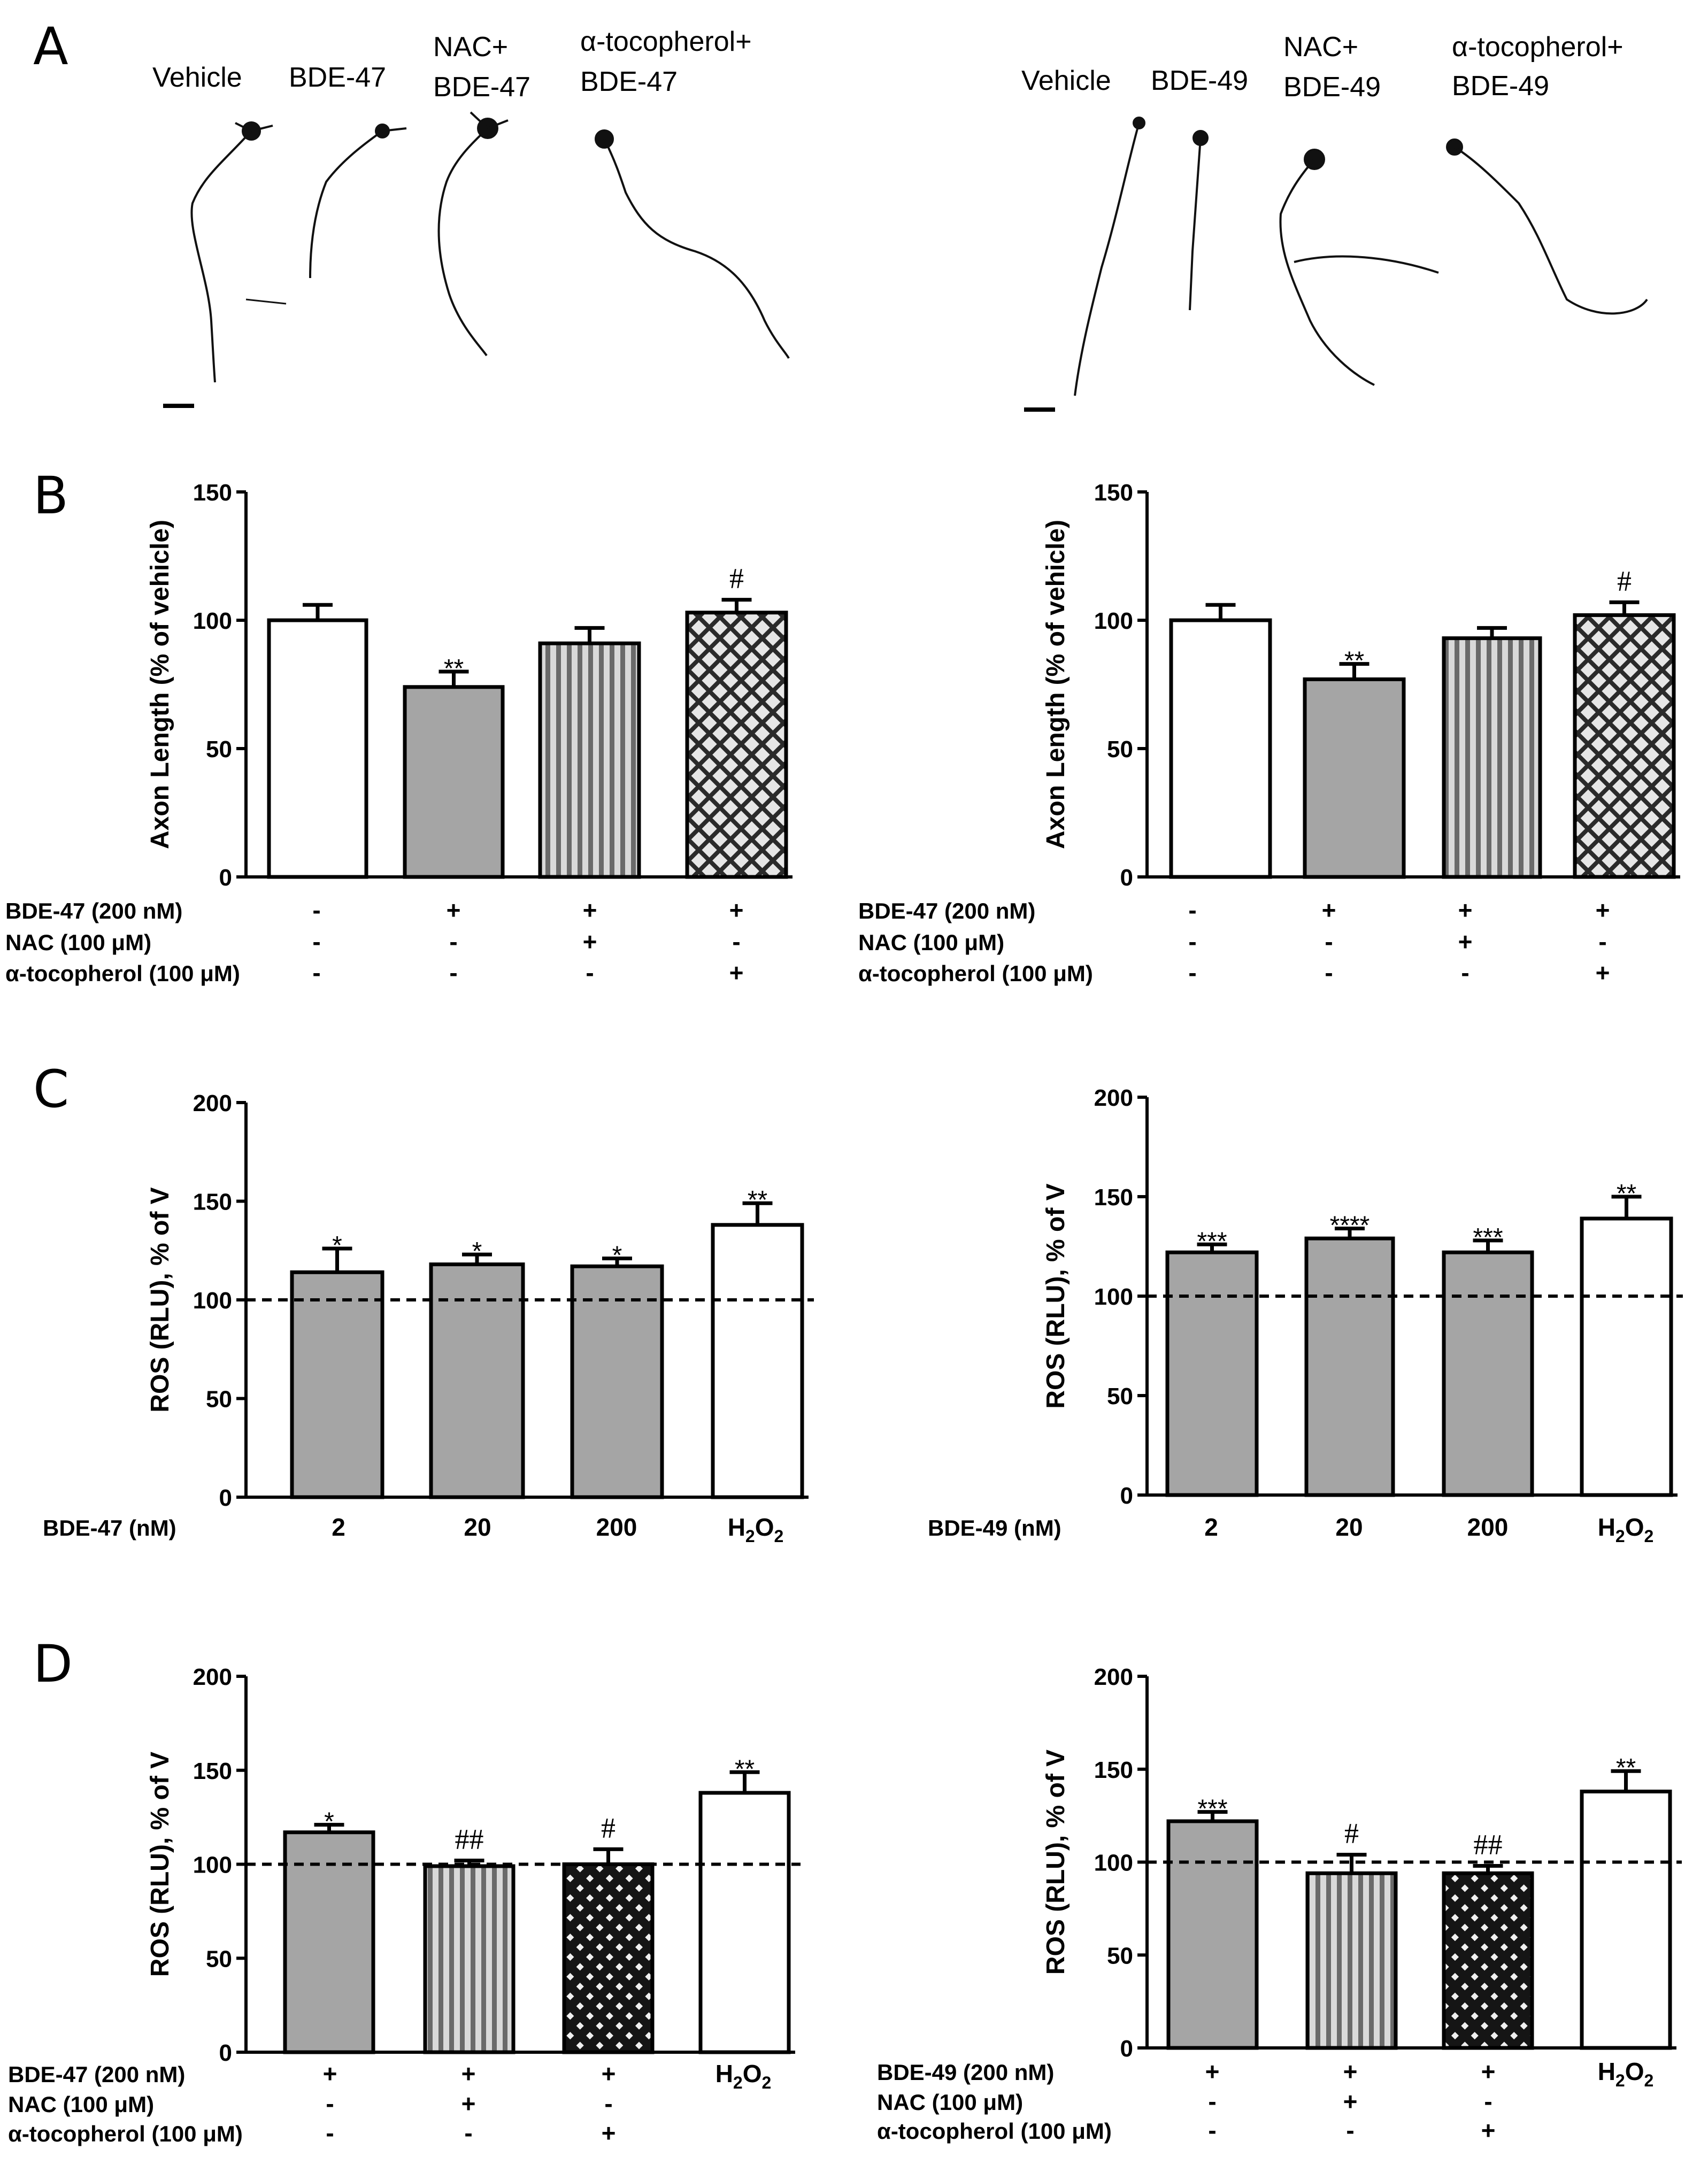 The width and height of the screenshot is (1708, 2180). Describe the element at coordinates (1199, 80) in the screenshot. I see `micro-label-bde: BDE-49` at that location.